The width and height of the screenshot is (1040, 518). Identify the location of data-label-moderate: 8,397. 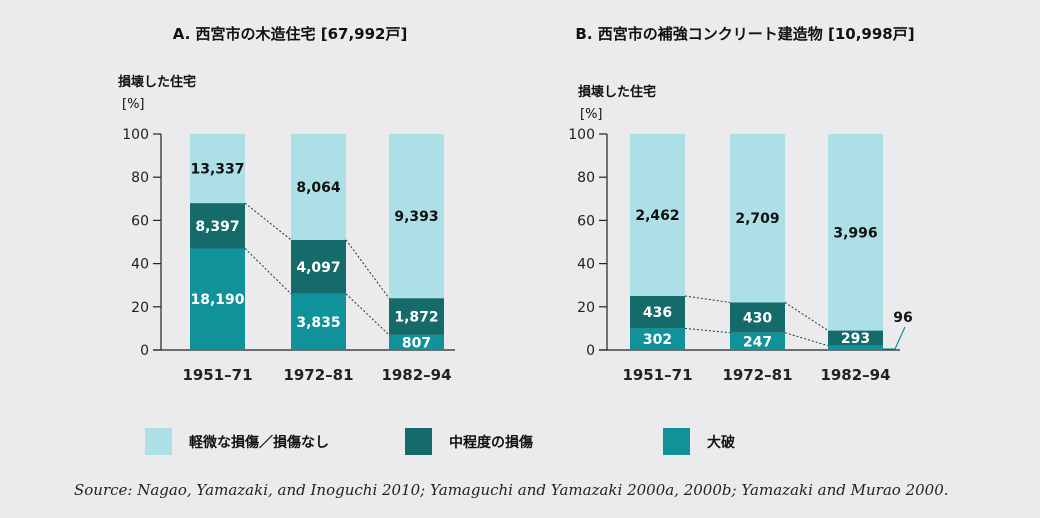
(217, 227).